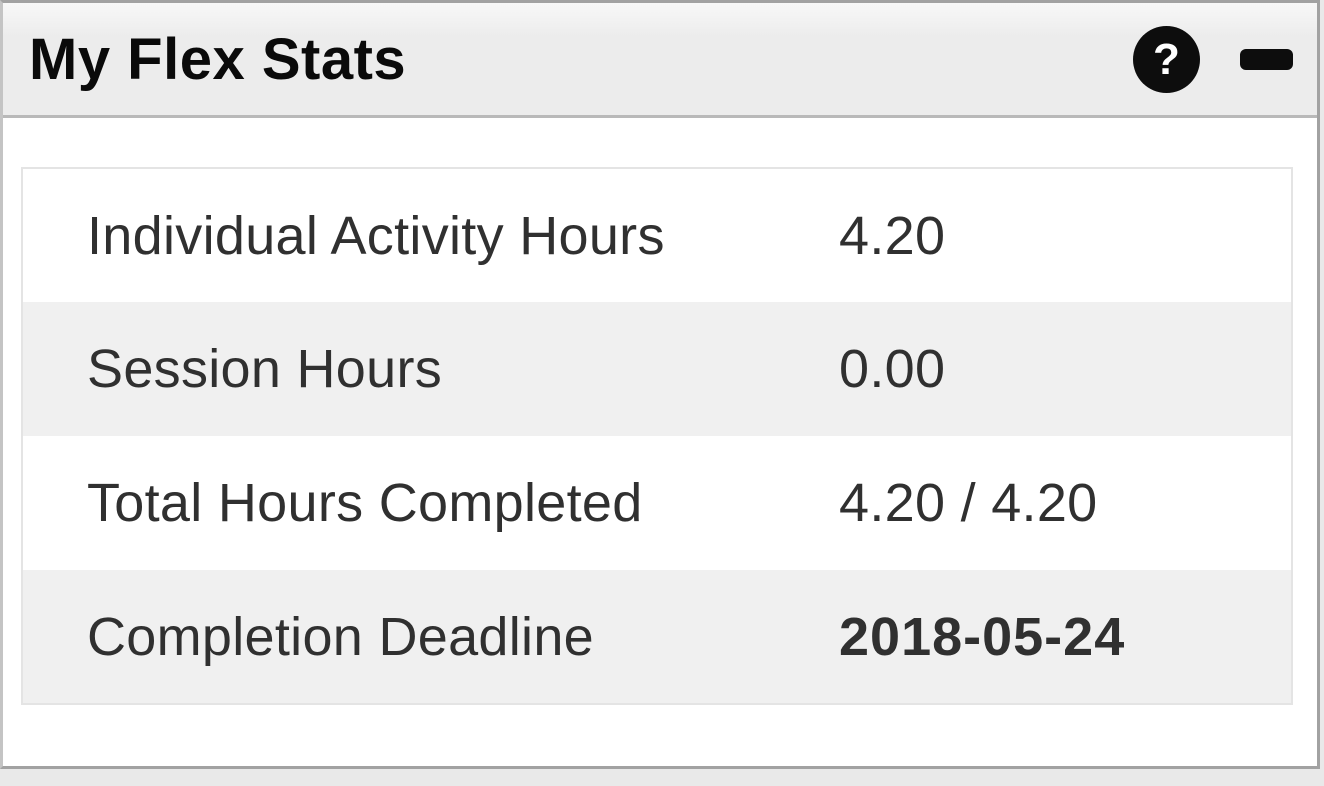  What do you see at coordinates (660, 60) in the screenshot?
I see `panel-header: My Flex Stats ?` at bounding box center [660, 60].